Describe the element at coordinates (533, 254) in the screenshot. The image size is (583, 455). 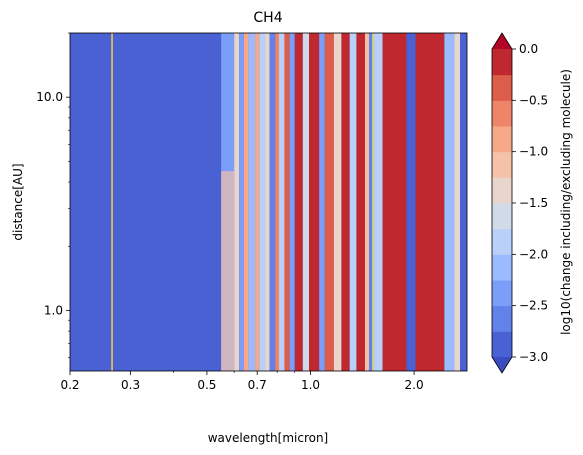
I see `colorbar-tick-label-2: −2.0` at that location.